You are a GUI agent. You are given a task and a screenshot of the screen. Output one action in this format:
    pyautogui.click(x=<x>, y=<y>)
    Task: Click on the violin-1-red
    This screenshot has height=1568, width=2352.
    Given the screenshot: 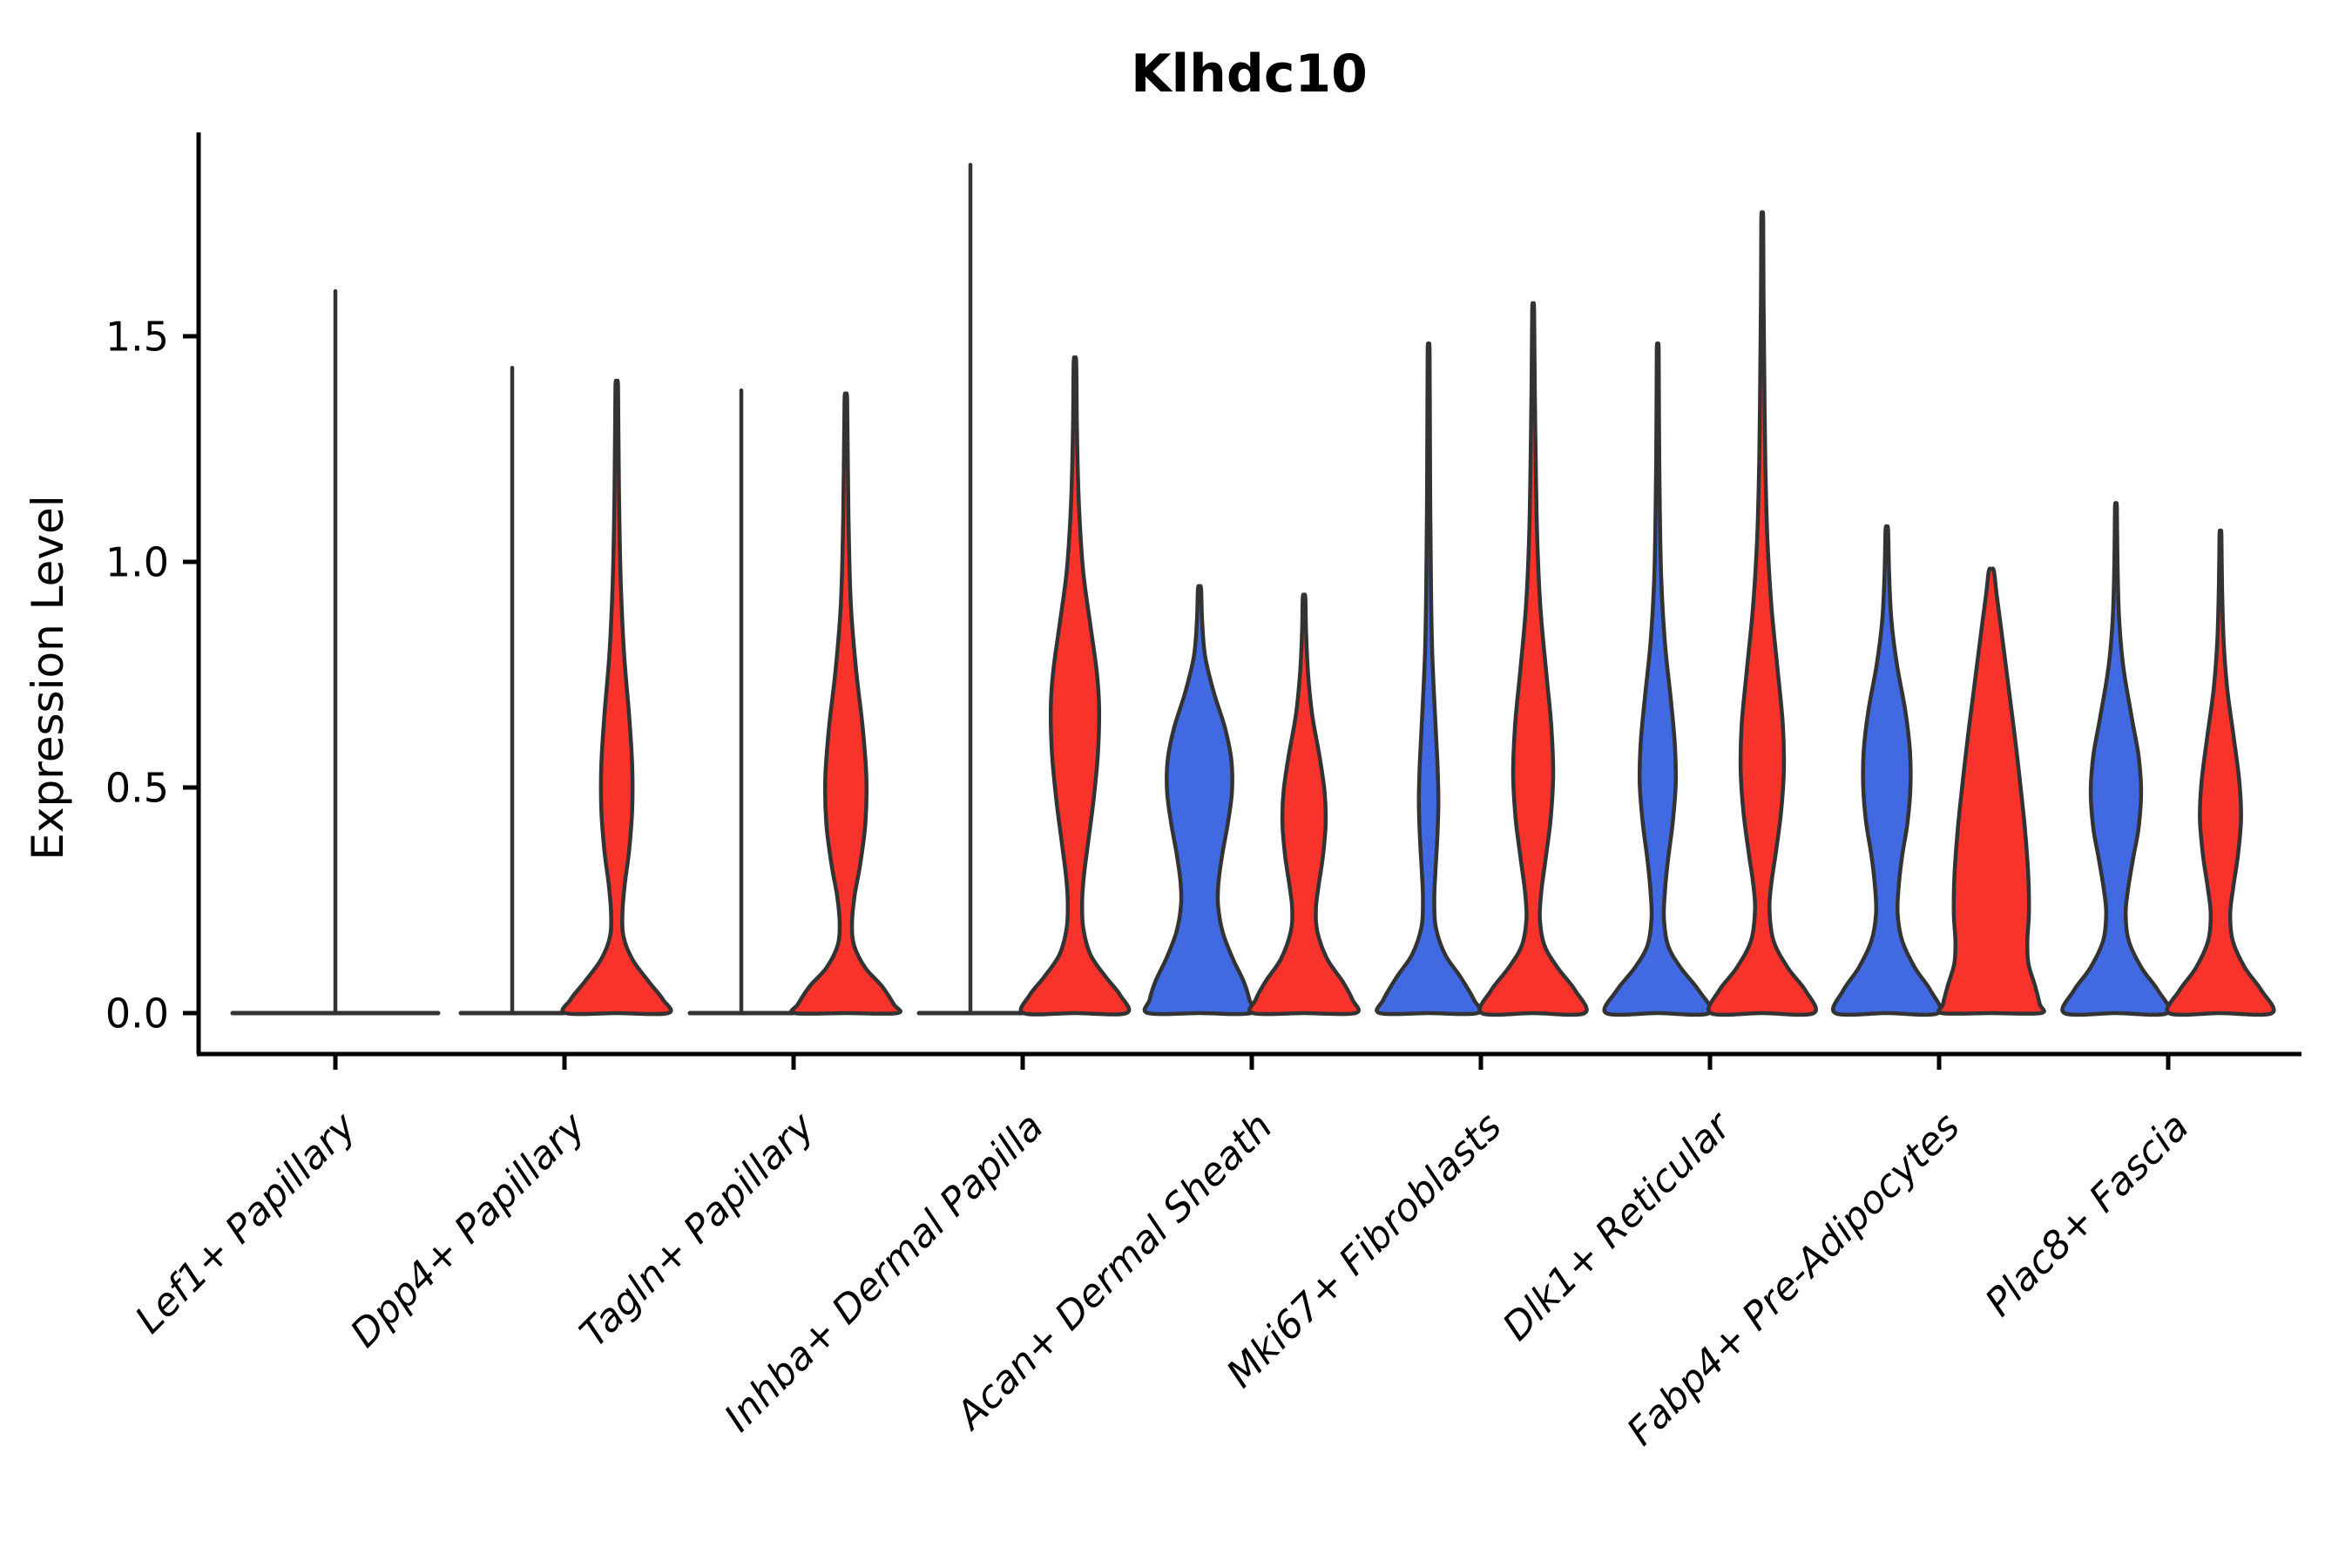 What is the action you would take?
    pyautogui.click(x=616, y=697)
    